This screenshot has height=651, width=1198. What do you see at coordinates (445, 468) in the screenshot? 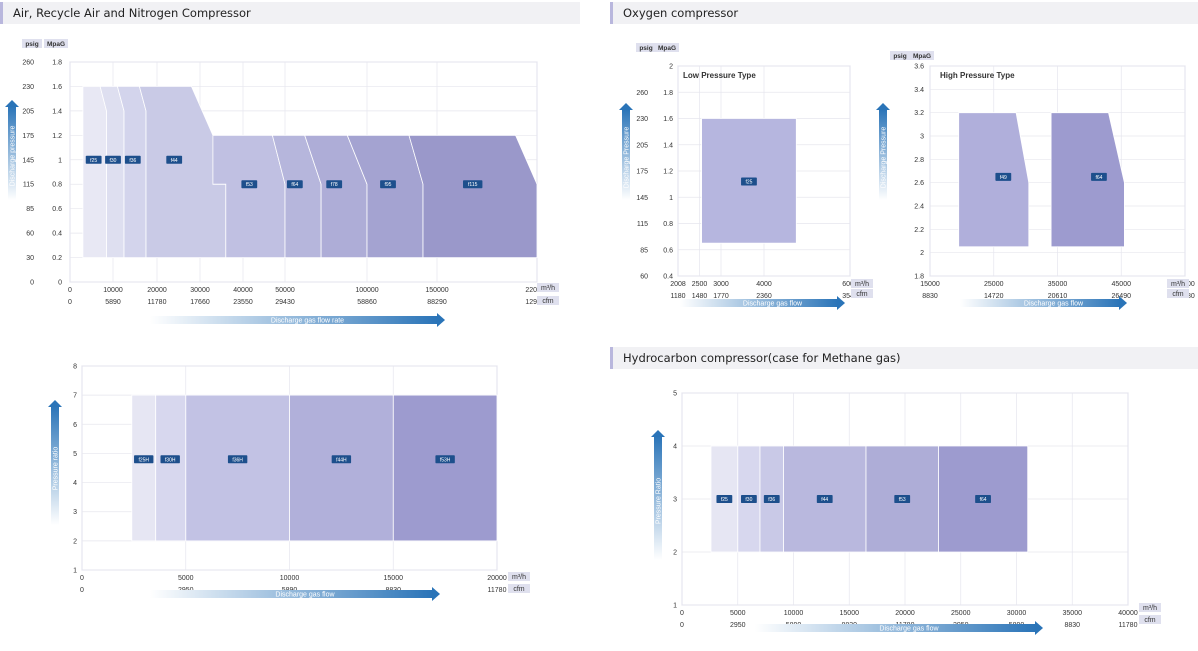
I see `ratio-series-f53H` at bounding box center [445, 468].